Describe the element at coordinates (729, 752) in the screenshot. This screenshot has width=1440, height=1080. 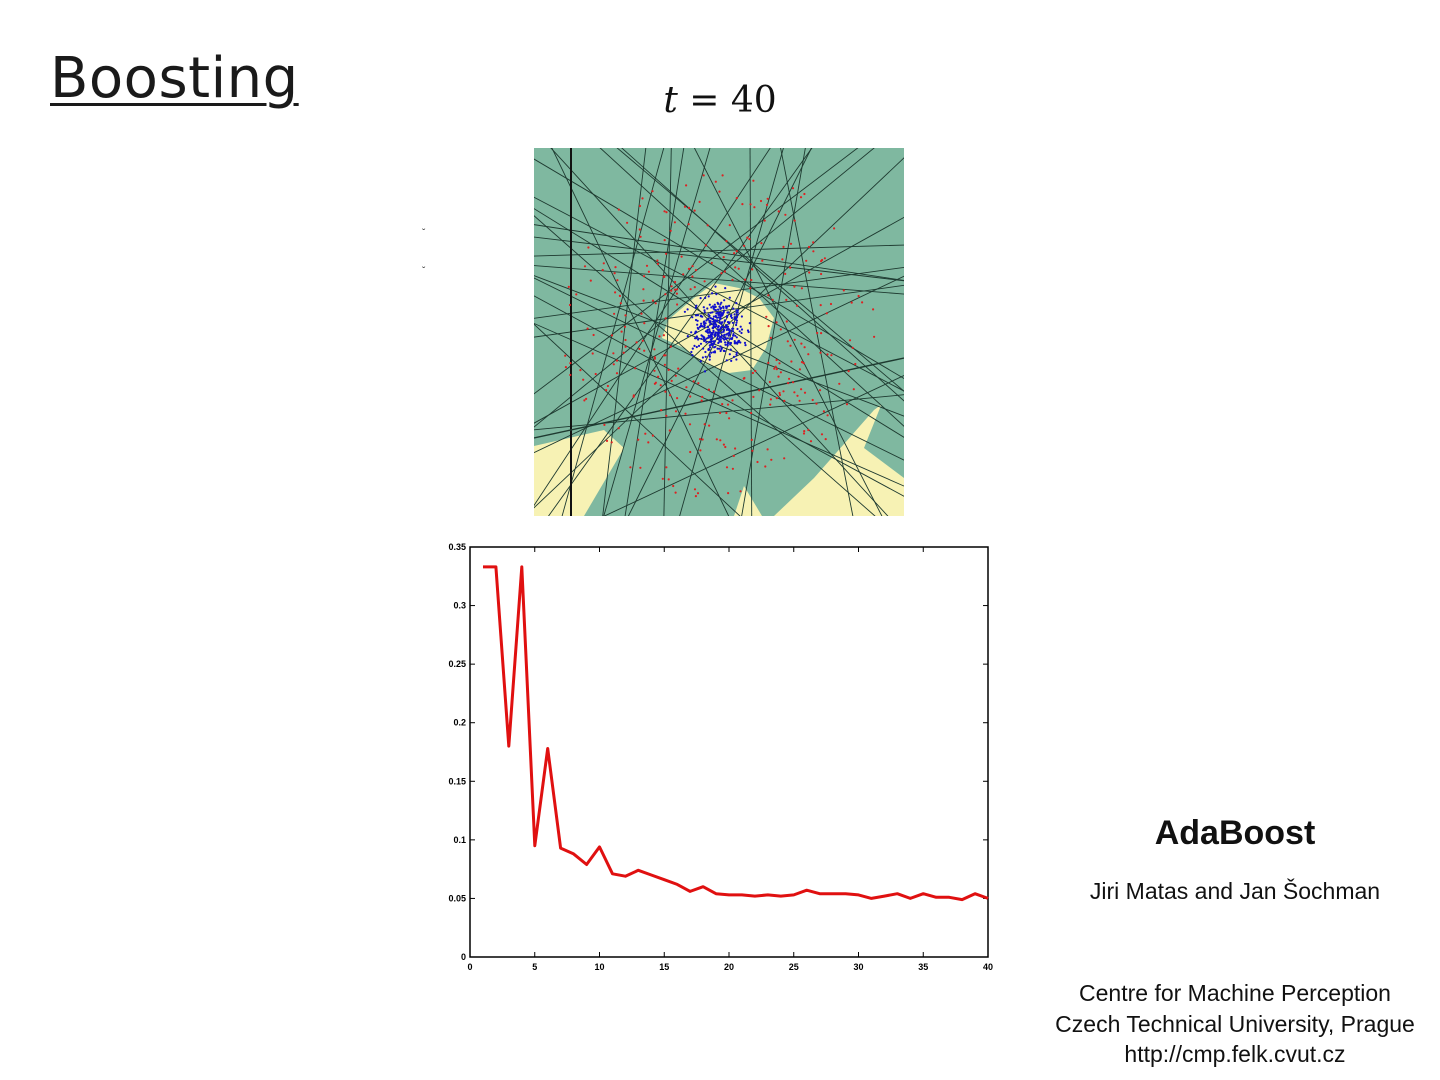
I see `plot-frame` at that location.